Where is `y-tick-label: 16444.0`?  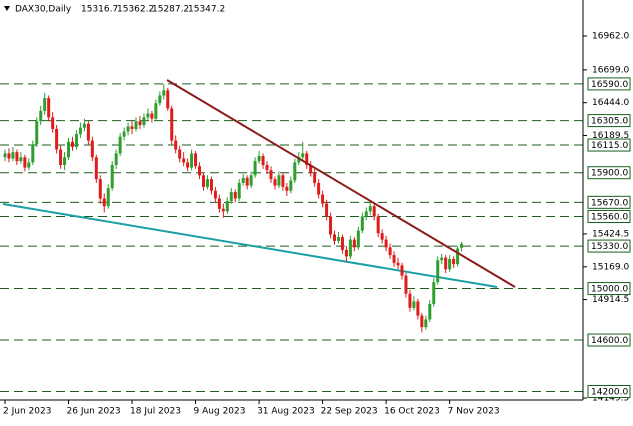
y-tick-label: 16444.0 is located at coordinates (610, 103).